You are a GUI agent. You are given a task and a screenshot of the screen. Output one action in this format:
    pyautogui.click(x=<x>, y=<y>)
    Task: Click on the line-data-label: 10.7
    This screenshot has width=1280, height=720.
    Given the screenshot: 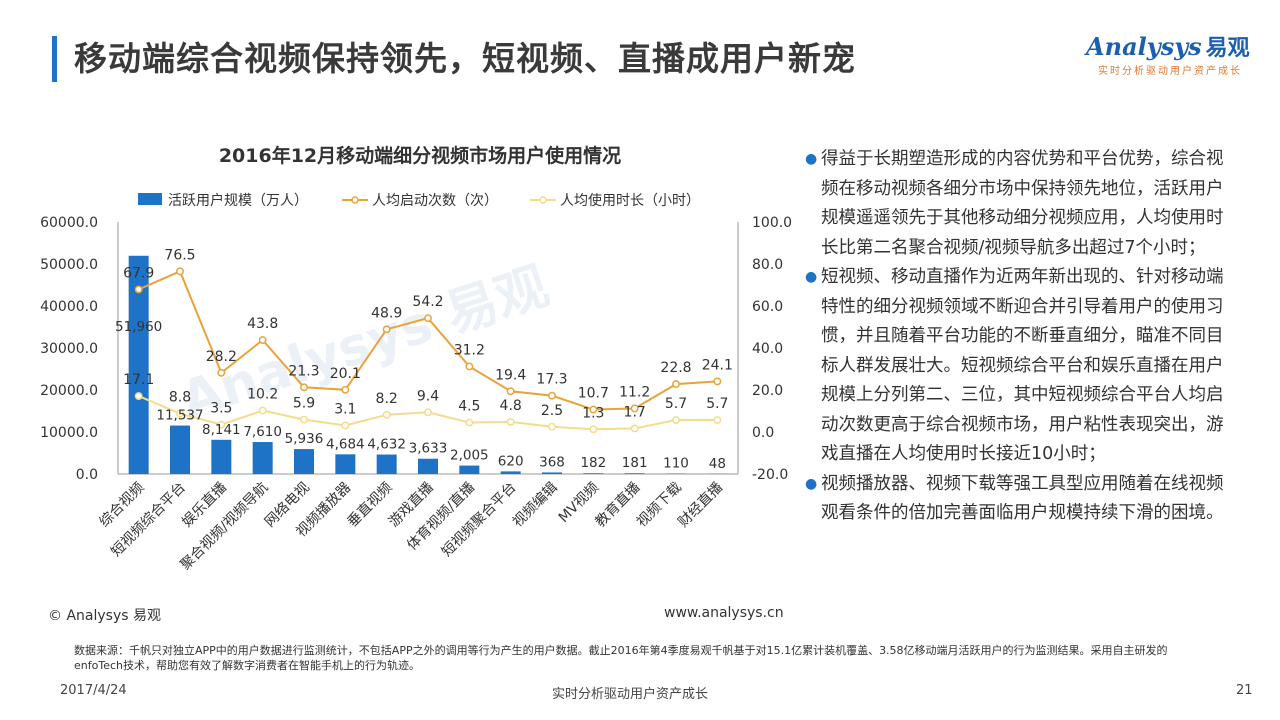 What is the action you would take?
    pyautogui.click(x=593, y=394)
    